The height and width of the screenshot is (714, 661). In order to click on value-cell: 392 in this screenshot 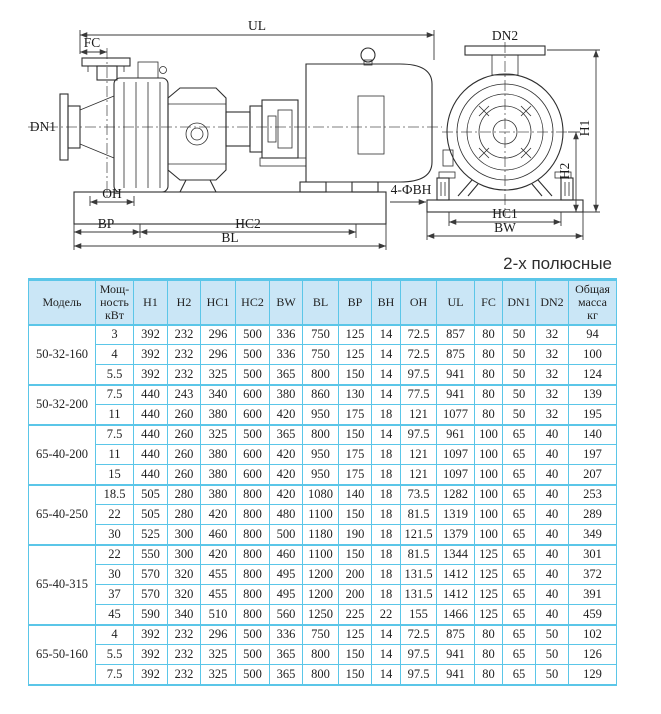, I will do `click(150, 634)`.